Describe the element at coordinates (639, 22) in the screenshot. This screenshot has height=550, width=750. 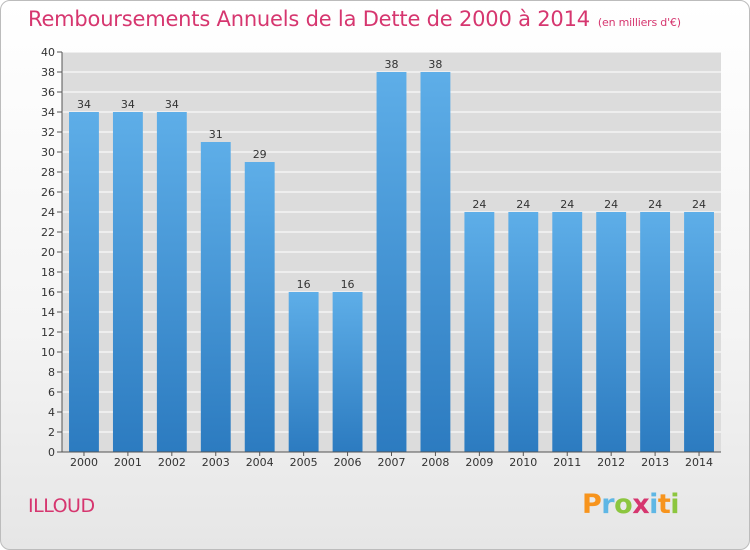
I see `chart-unit: (en milliers d'€)` at that location.